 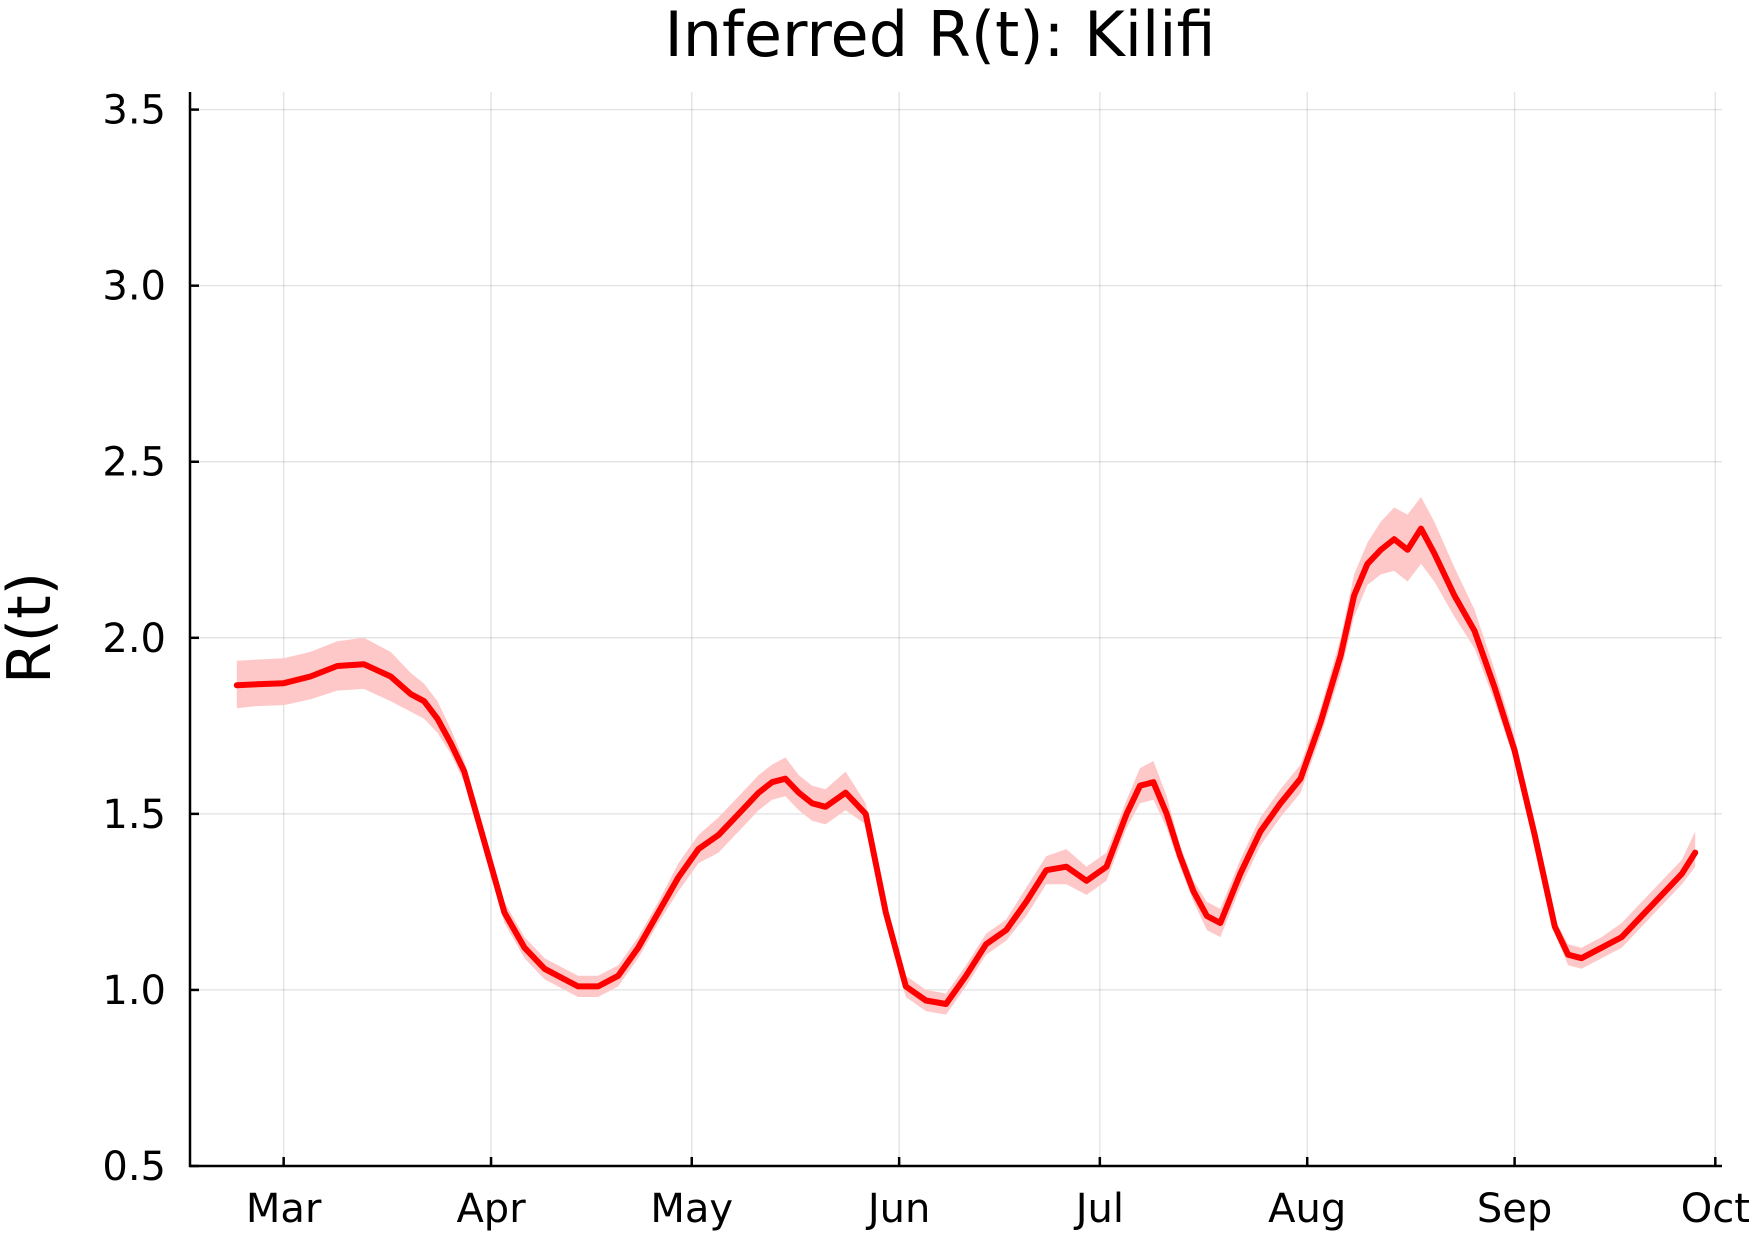 What do you see at coordinates (134, 1167) in the screenshot?
I see `y-tick-label-0: 0.5` at bounding box center [134, 1167].